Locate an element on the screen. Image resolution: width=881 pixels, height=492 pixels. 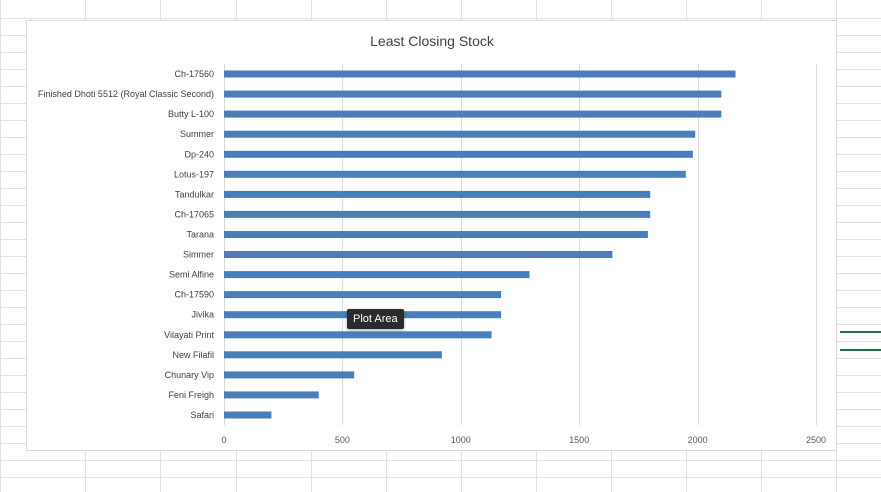
x-tick-label: 500 is located at coordinates (342, 440).